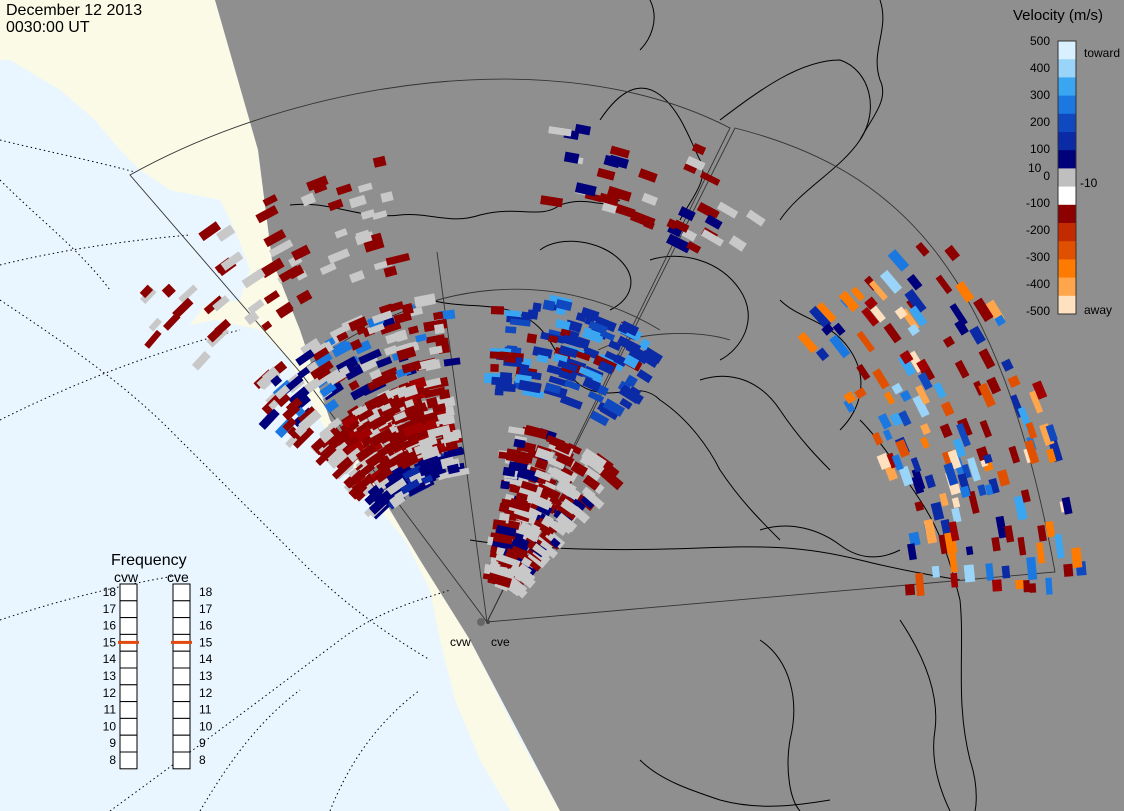 Image resolution: width=1124 pixels, height=811 pixels. Describe the element at coordinates (1046, 176) in the screenshot. I see `colorbar-tick-label: 0` at that location.